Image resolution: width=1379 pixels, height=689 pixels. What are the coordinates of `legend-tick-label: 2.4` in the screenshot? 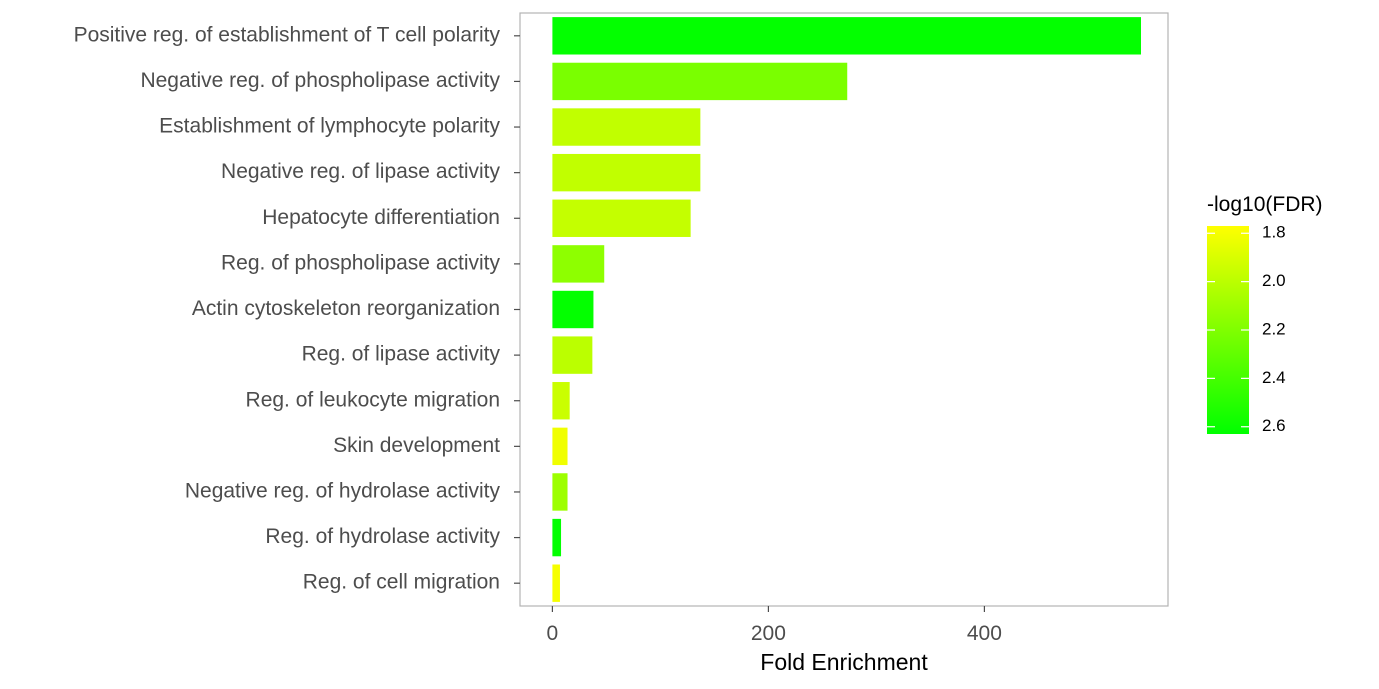 It's located at (1274, 377).